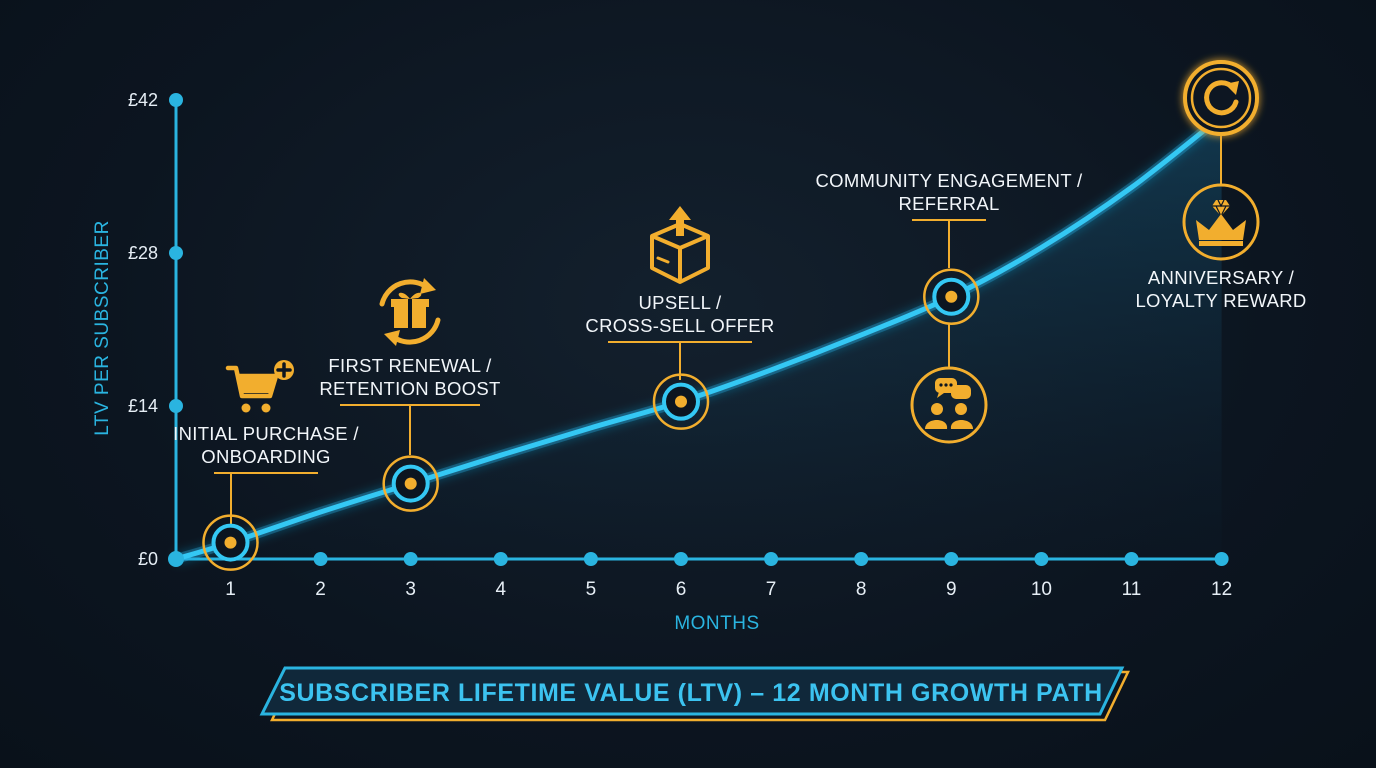 Image resolution: width=1376 pixels, height=768 pixels. I want to click on milestone-9: COMMUNITY ENGAGEMENT / REFERRAL, so click(950, 307).